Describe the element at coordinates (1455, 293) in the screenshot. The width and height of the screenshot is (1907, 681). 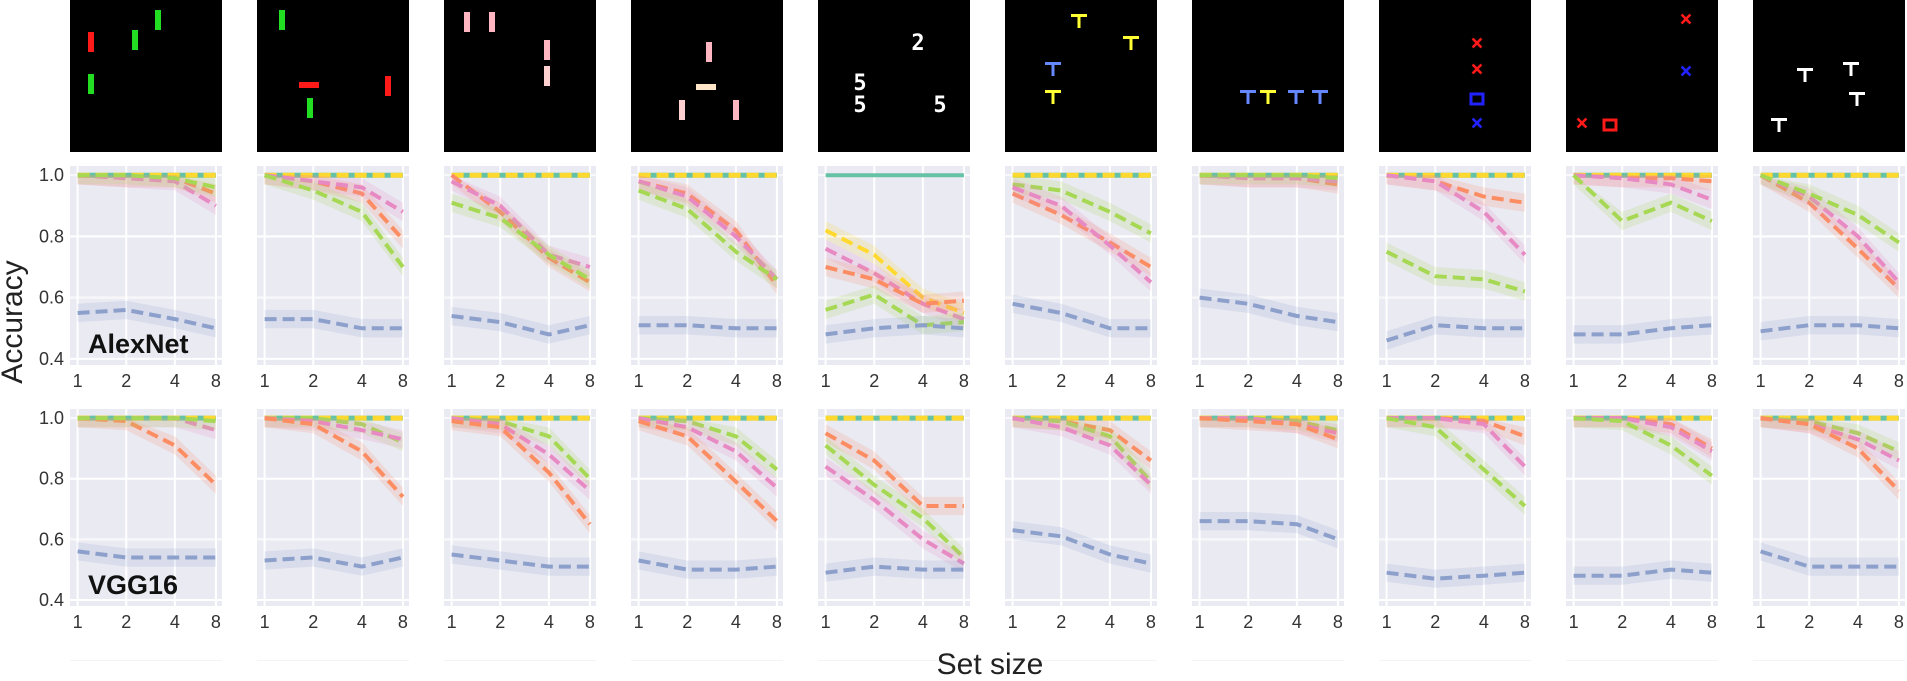
I see `panel-row1-col8: 1 2 4 8` at that location.